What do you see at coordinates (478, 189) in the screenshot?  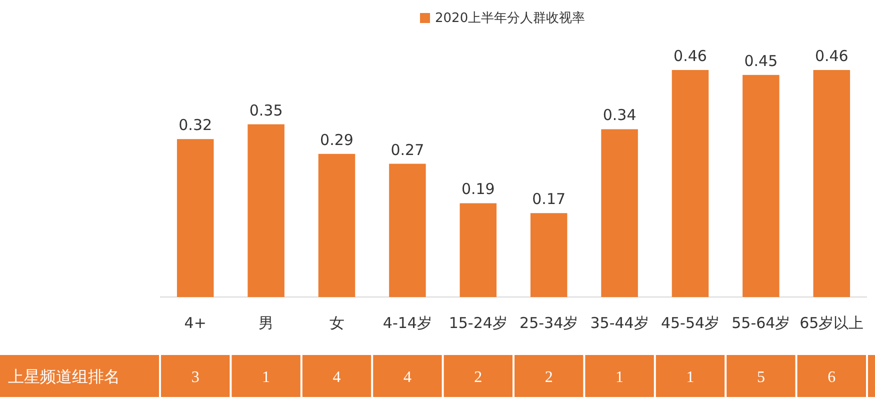 I see `data-label: 0.19` at bounding box center [478, 189].